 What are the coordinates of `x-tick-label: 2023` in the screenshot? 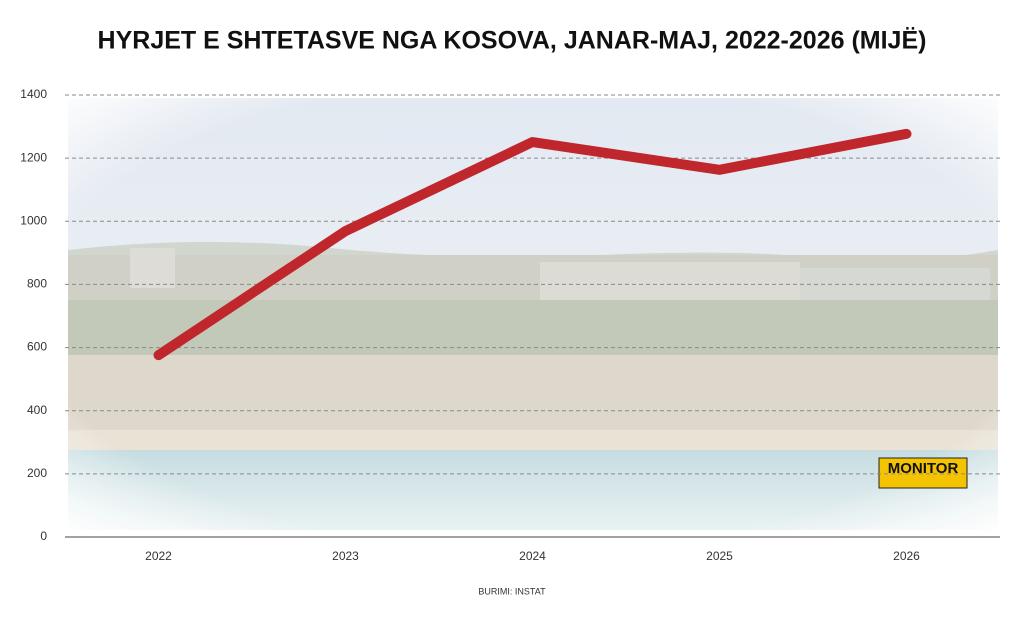 It's located at (345, 556).